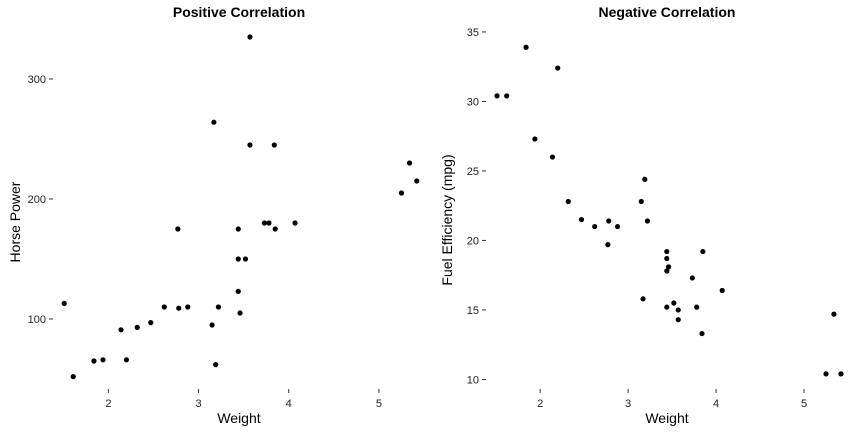 The image size is (864, 432). Describe the element at coordinates (473, 380) in the screenshot. I see `y-tick-label: 10` at that location.